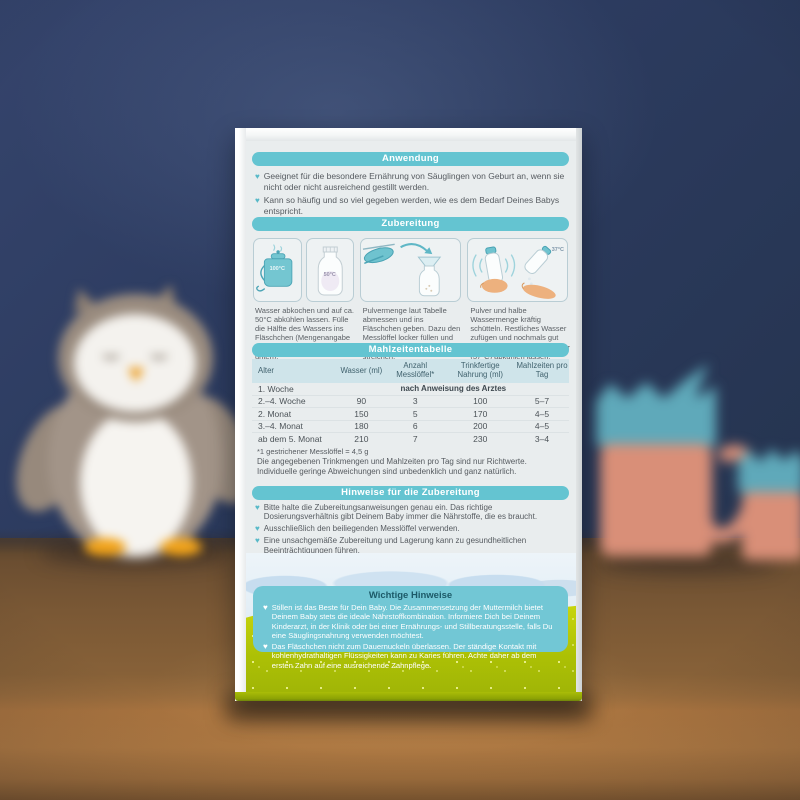 The height and width of the screenshot is (800, 800). I want to click on small-cup-body, so click(771, 526).